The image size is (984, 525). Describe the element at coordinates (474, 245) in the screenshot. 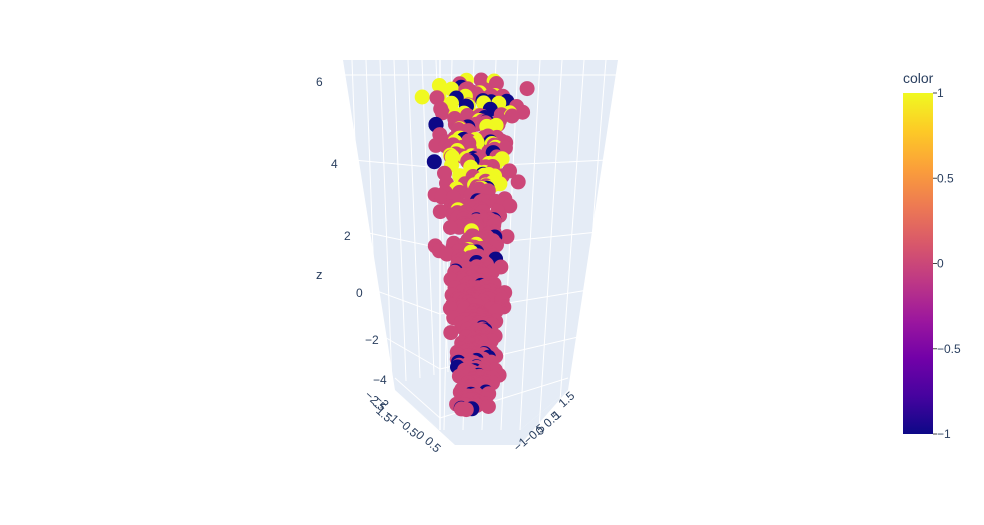

I see `data-points` at that location.